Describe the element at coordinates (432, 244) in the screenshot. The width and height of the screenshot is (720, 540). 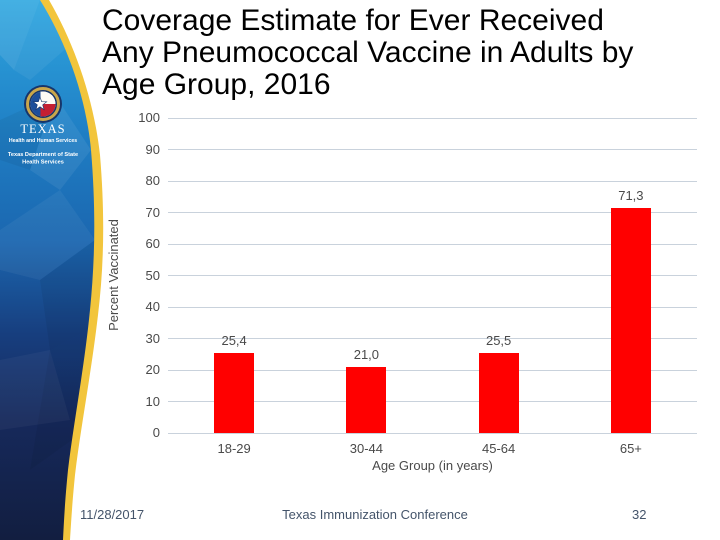
I see `gridline-y60` at that location.